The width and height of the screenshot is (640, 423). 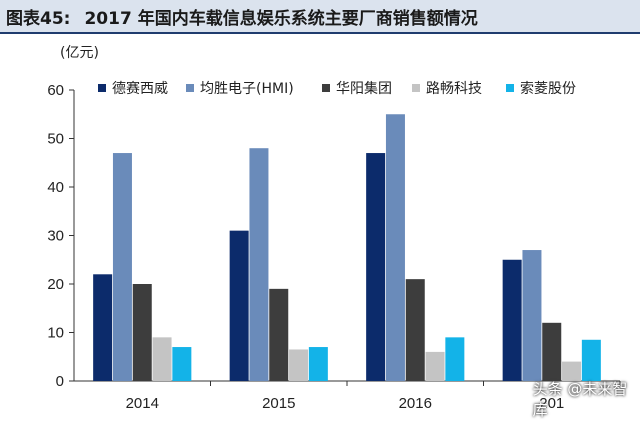 I want to click on legend-label: 索菱股份, so click(x=548, y=88).